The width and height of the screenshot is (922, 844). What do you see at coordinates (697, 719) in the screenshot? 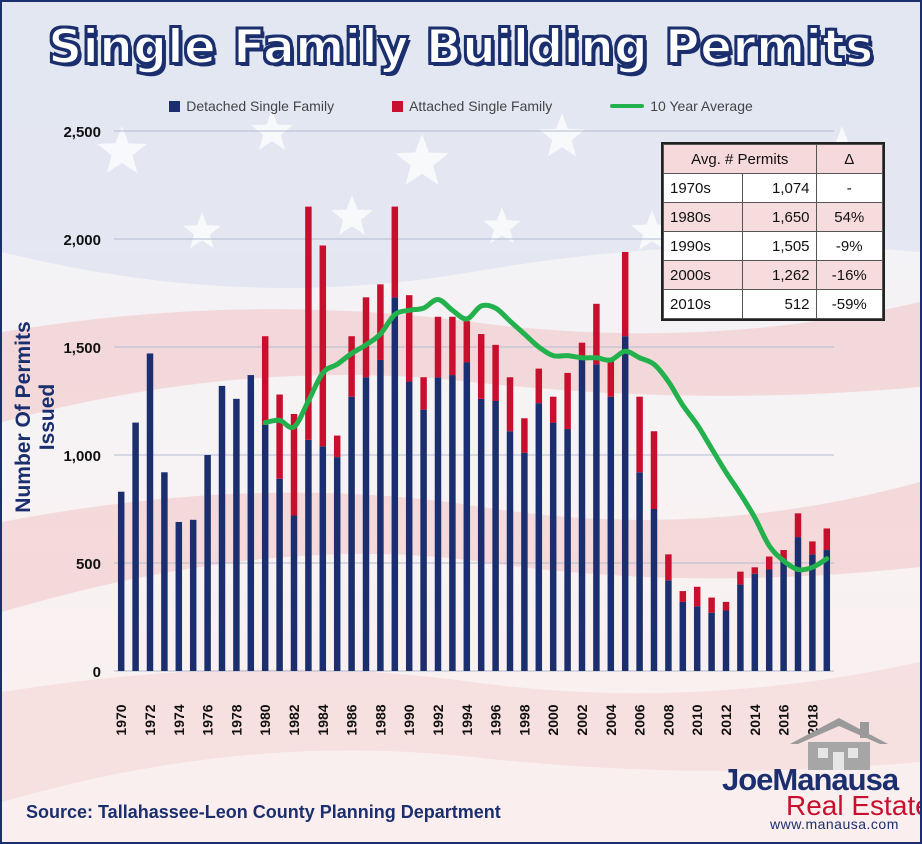
I see `x-tick-label: 2010` at bounding box center [697, 719].